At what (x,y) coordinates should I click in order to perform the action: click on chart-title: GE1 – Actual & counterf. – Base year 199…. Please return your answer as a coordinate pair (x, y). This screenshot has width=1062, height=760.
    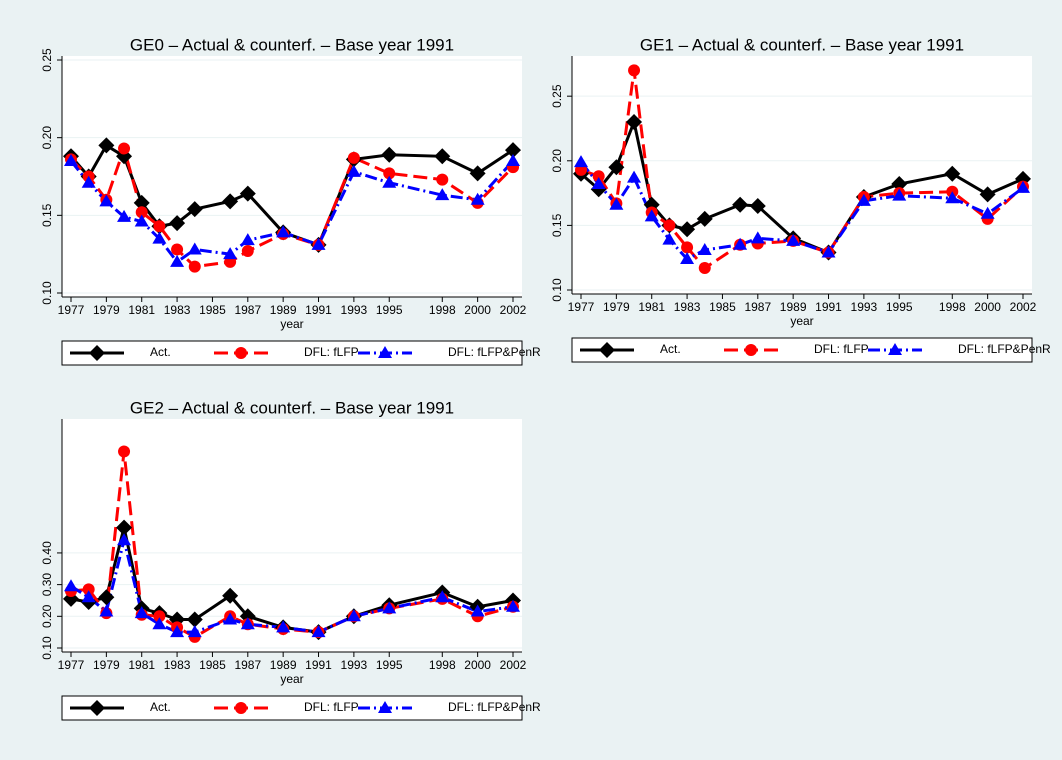
    Looking at the image, I should click on (802, 44).